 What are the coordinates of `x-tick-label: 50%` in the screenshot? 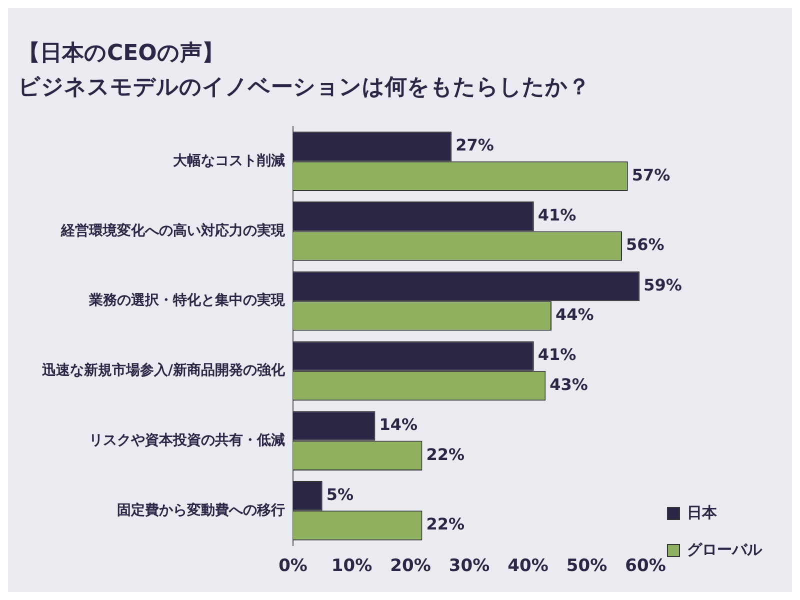 It's located at (587, 566).